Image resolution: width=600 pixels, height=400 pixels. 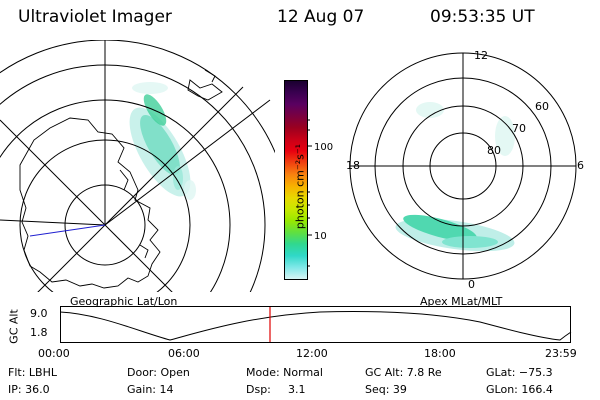 I want to click on gain-info: Gain: 14, so click(x=150, y=389).